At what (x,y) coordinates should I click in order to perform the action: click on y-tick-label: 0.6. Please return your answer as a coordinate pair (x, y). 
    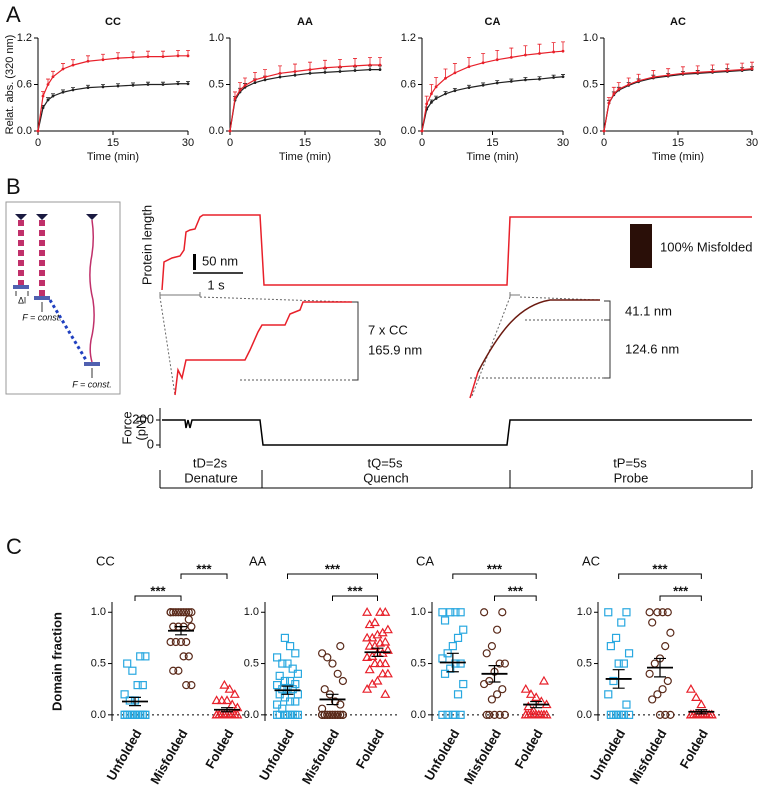
    Looking at the image, I should click on (408, 84).